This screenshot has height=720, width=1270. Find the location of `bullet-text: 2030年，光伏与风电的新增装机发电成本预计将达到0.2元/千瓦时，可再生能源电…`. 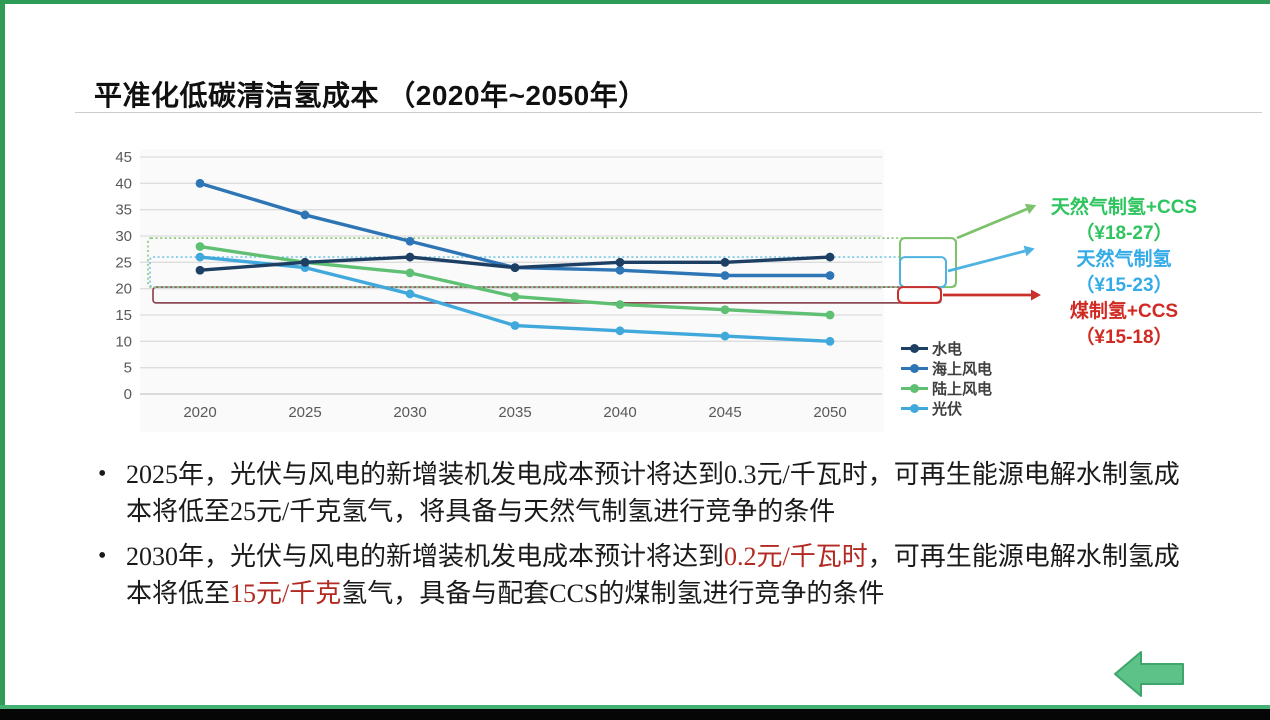

bullet-text: 2030年，光伏与风电的新增装机发电成本预计将达到0.2元/千瓦时，可再生能源电… is located at coordinates (653, 575).